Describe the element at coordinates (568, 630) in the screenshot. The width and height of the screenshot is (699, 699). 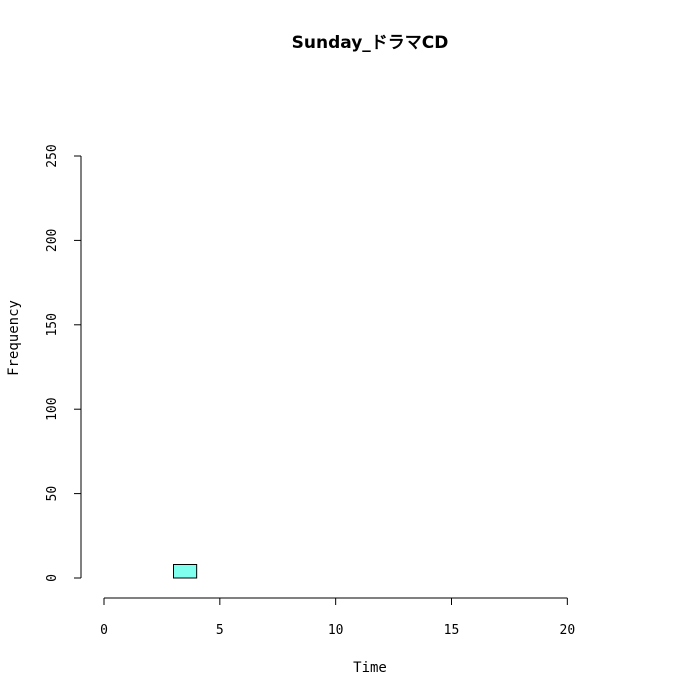
I see `x-tick-label: 20` at that location.